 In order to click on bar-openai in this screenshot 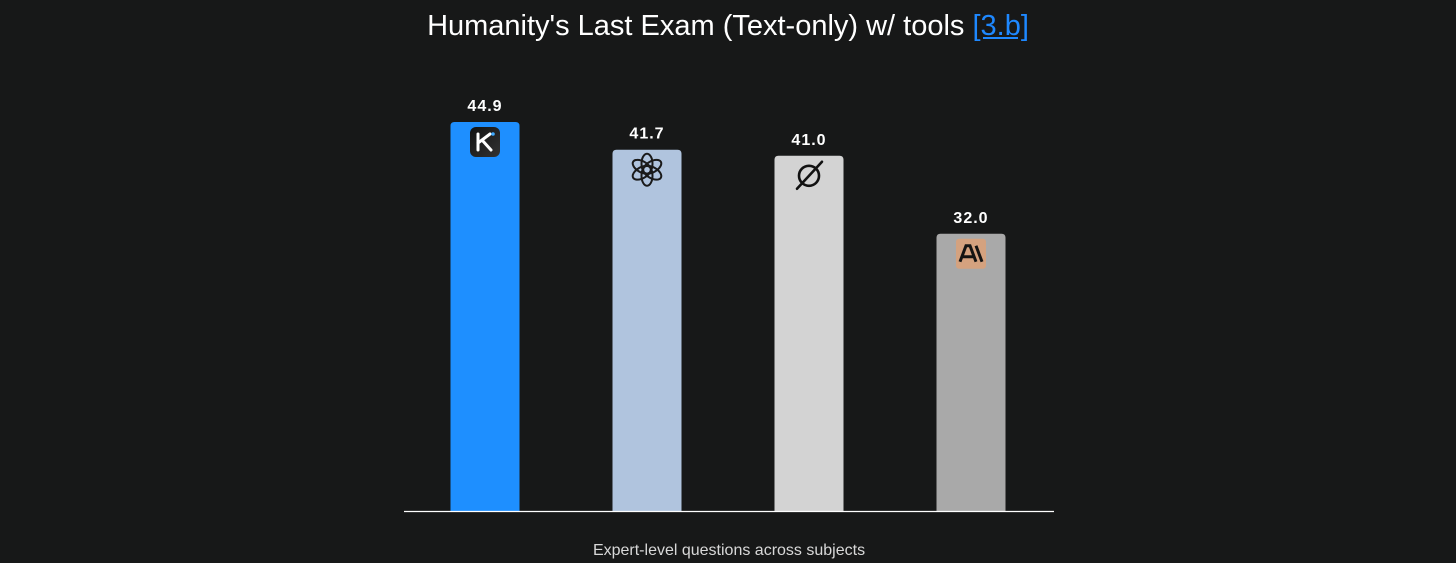, I will do `click(647, 330)`.